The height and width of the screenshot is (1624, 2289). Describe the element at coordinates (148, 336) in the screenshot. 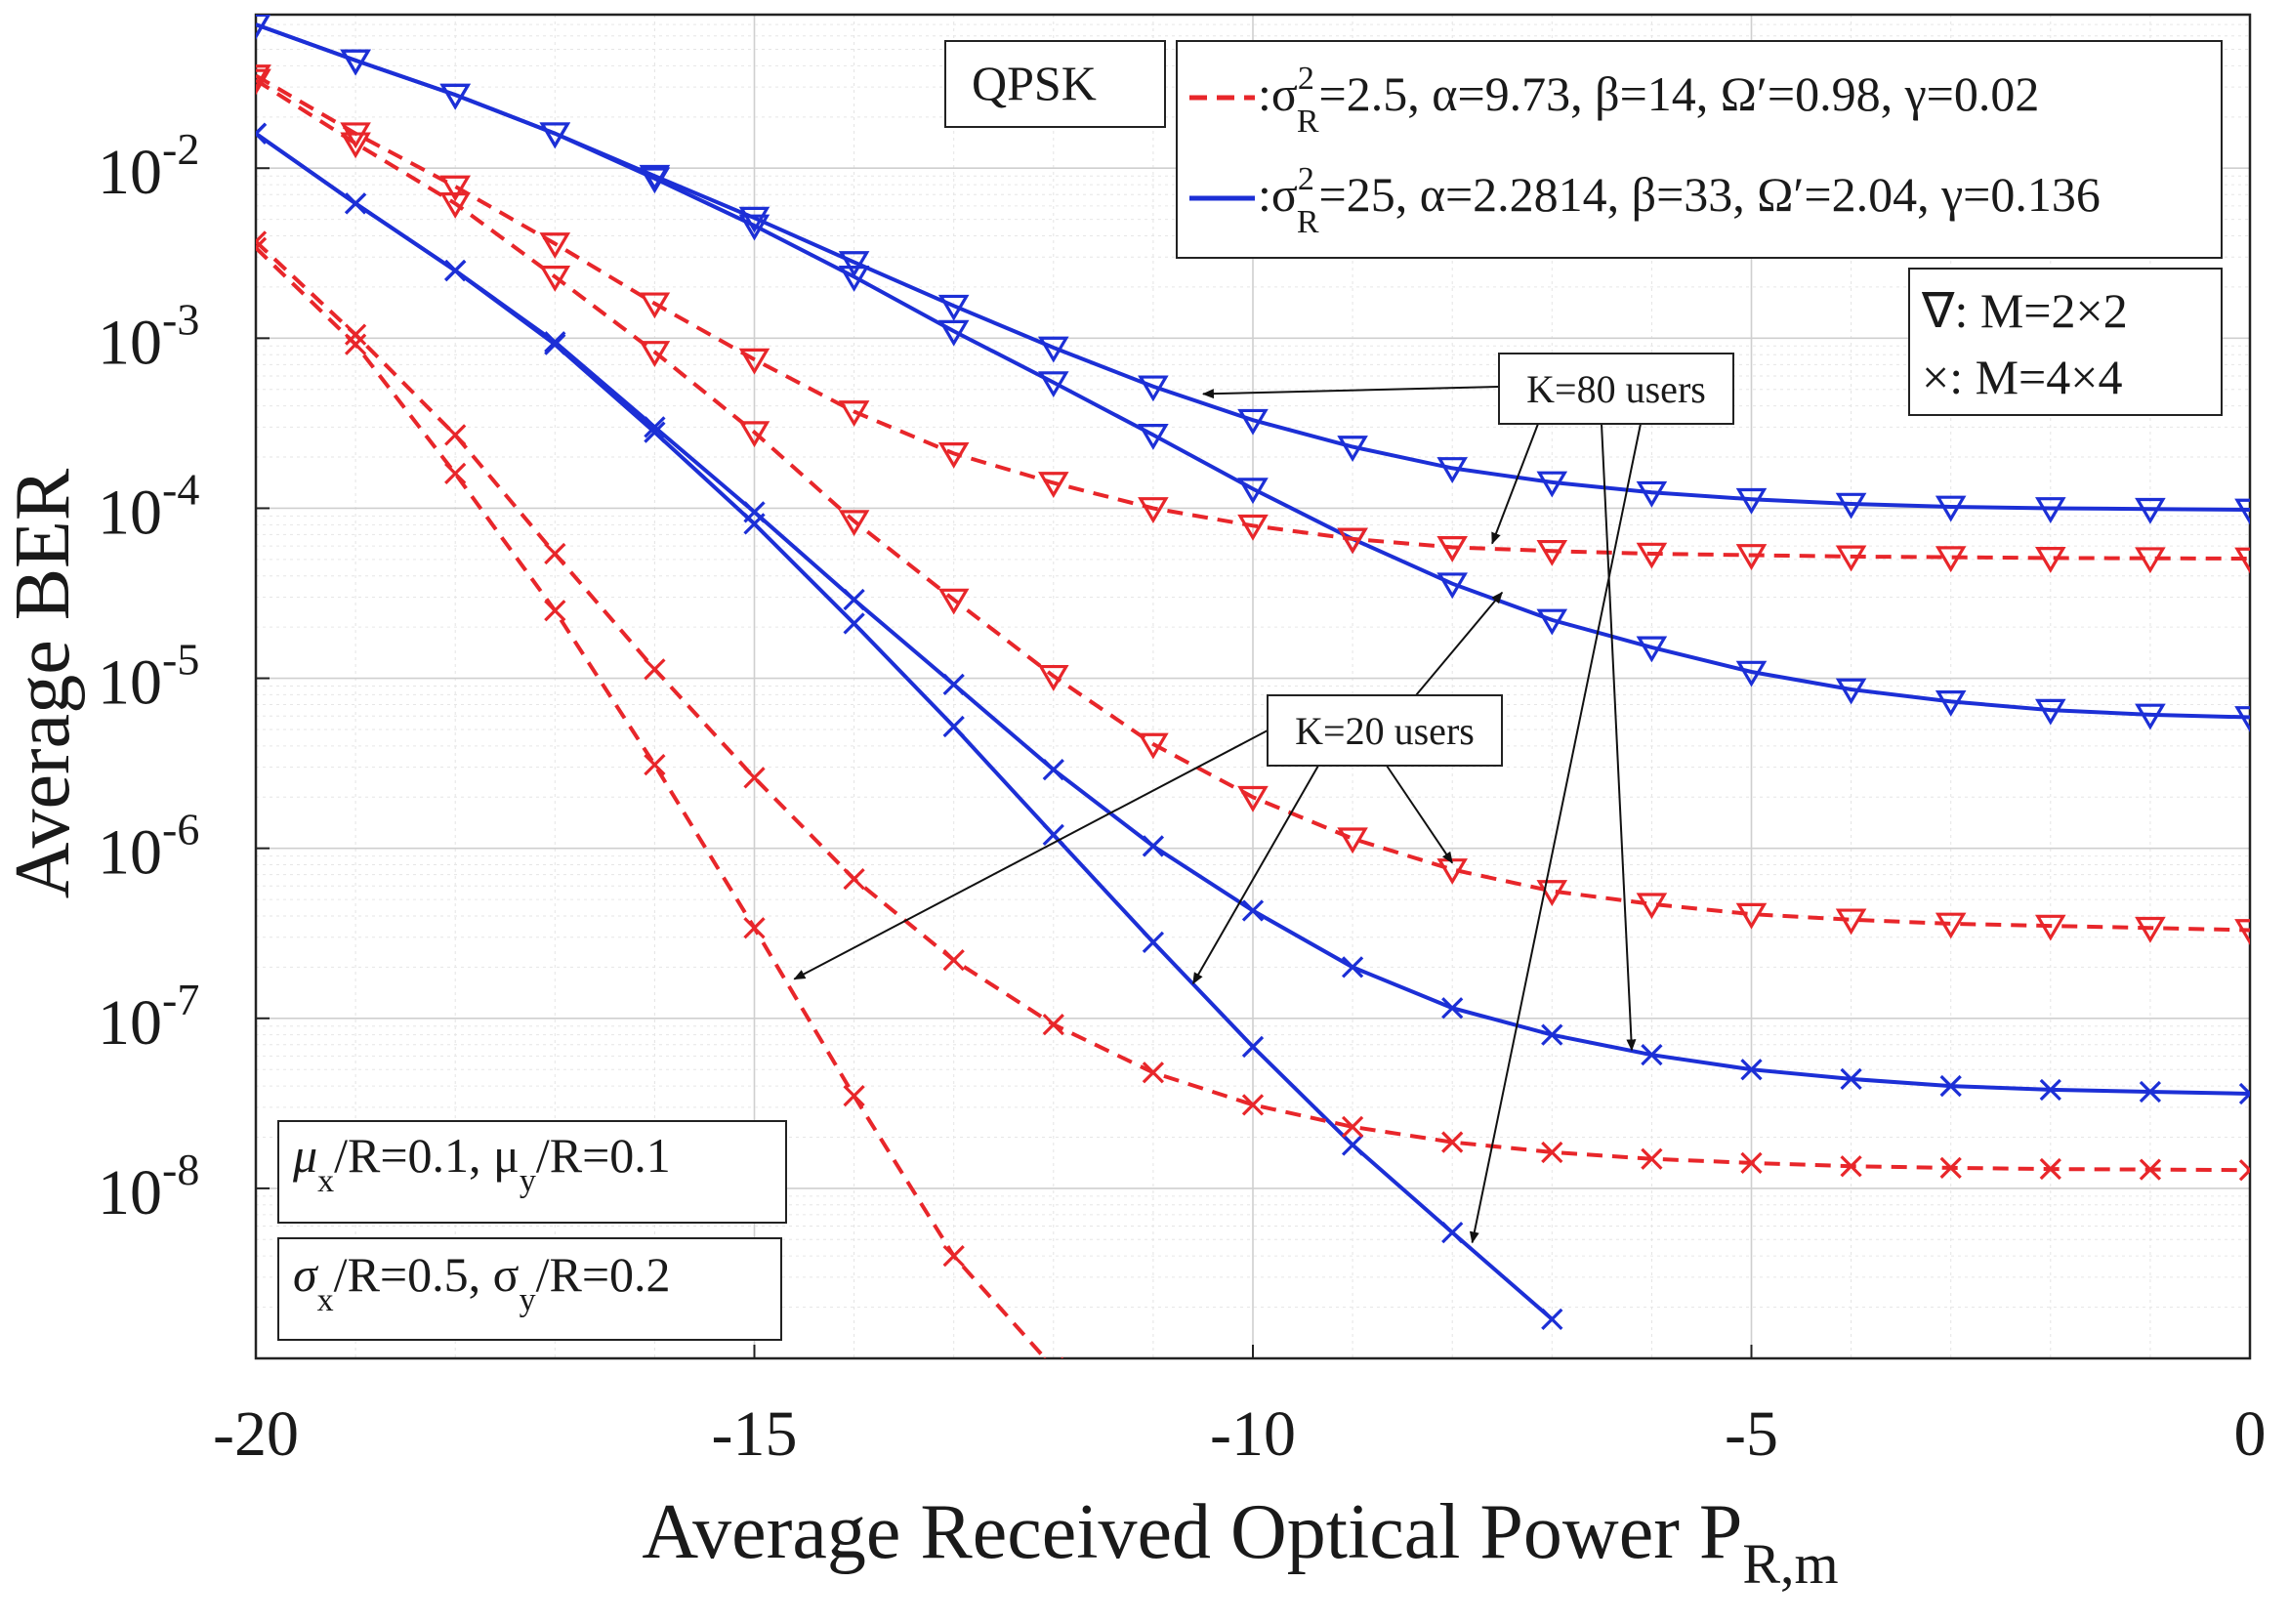

I see `y-tick-label: 10⁻³` at that location.